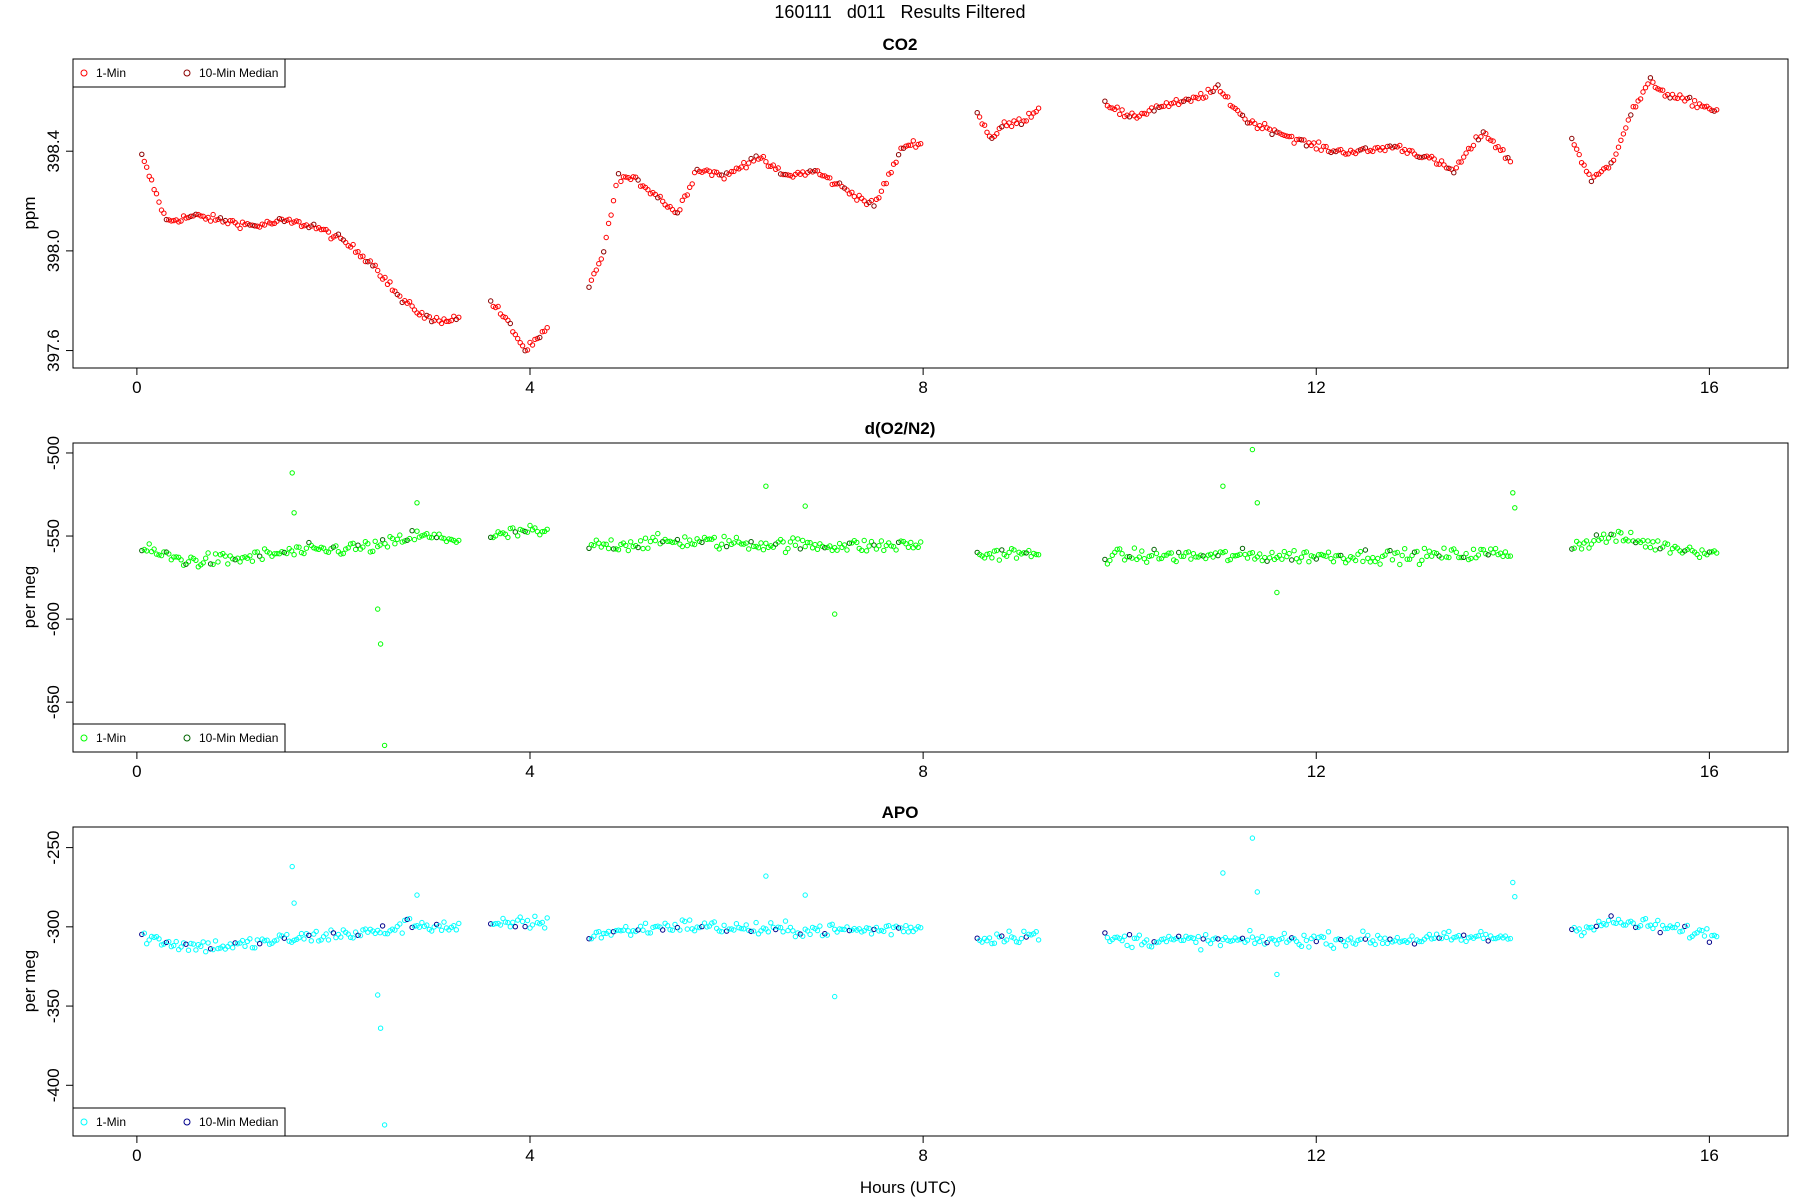 The width and height of the screenshot is (1800, 1200). Describe the element at coordinates (53, 619) in the screenshot. I see `o2n2-y-tick-label: -600` at that location.